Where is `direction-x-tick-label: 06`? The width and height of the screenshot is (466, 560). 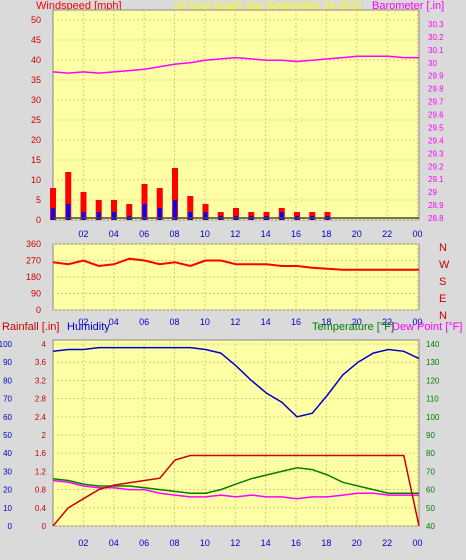 direction-x-tick-label: 06 is located at coordinates (144, 322).